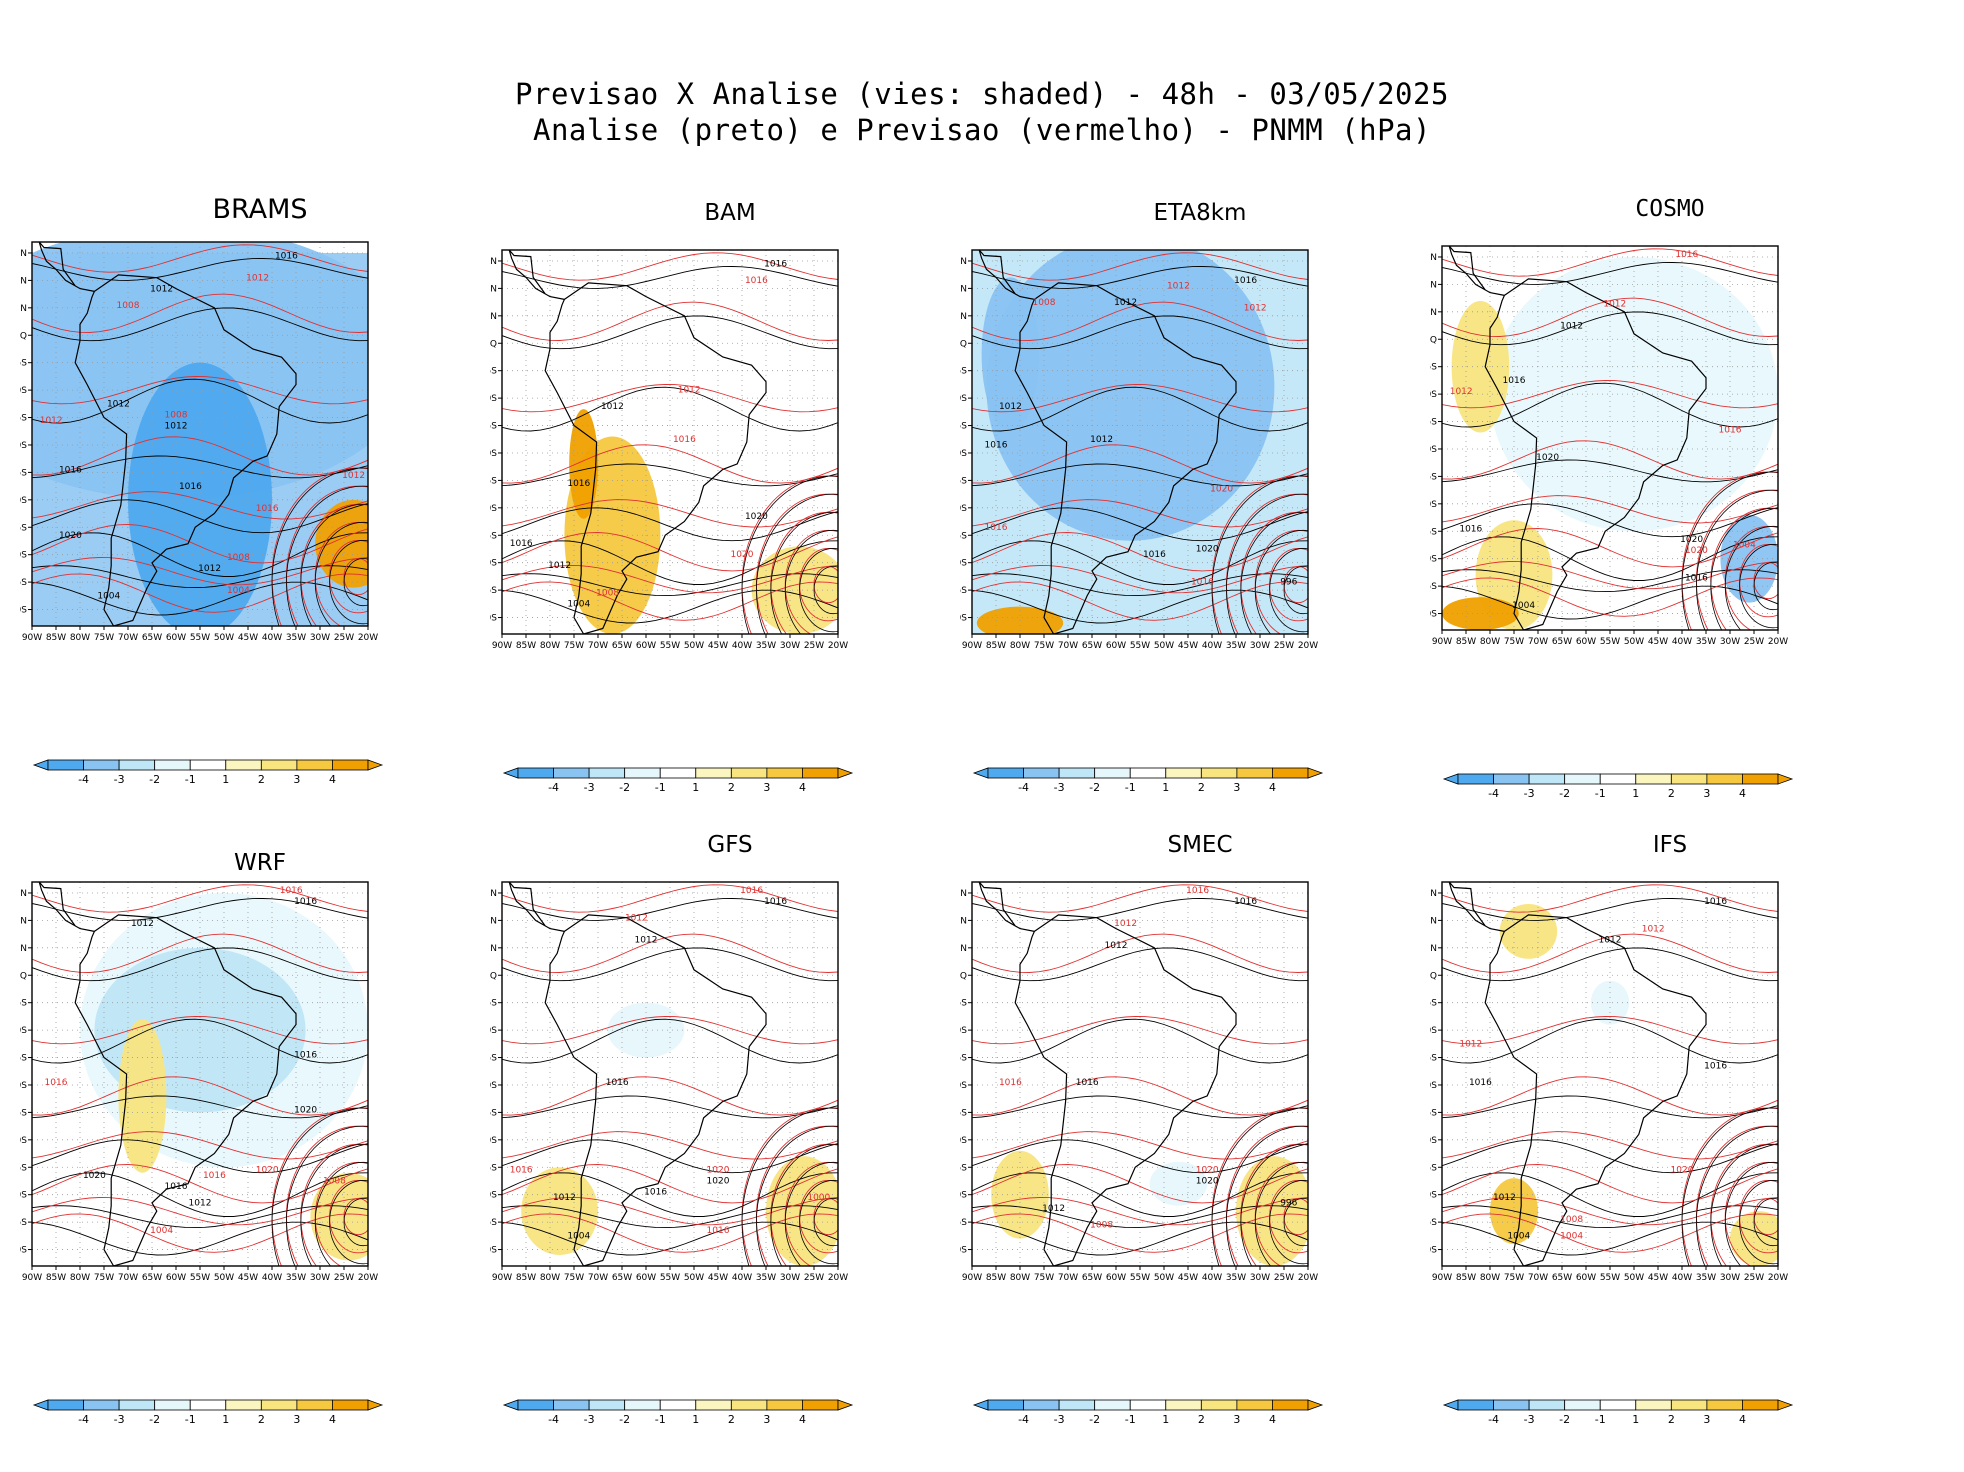 The width and height of the screenshot is (1964, 1472). Describe the element at coordinates (1433, 921) in the screenshot. I see `y-tick-label: 10N` at that location.